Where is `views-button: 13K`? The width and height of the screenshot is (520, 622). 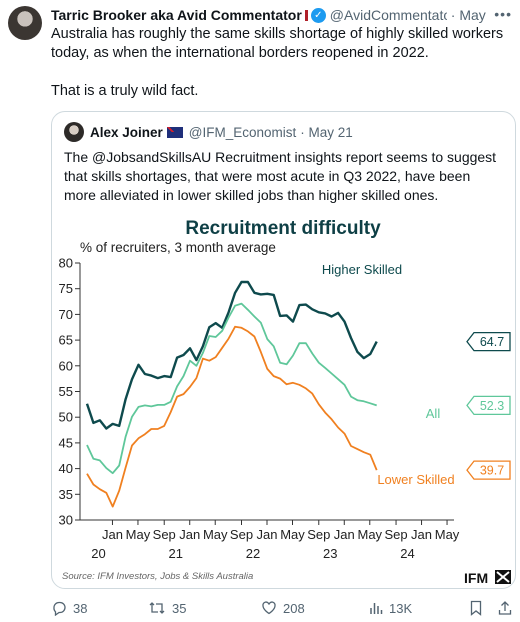
views-button: 13K is located at coordinates (390, 608).